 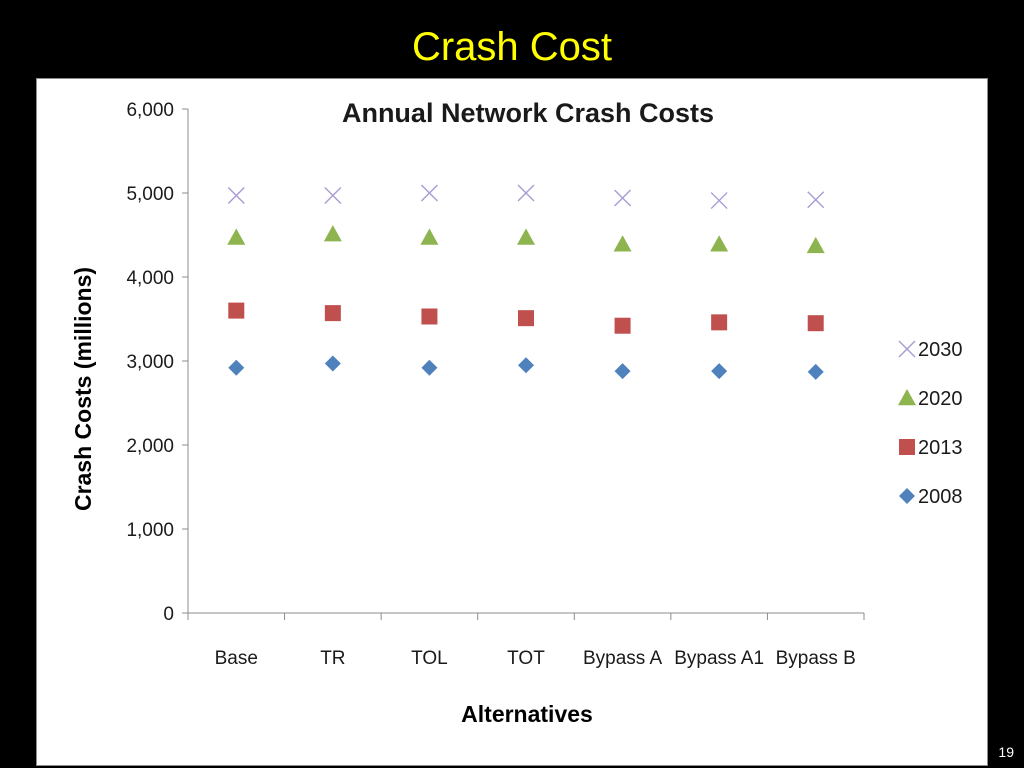 What do you see at coordinates (719, 658) in the screenshot?
I see `x-tick-label: Bypass A1` at bounding box center [719, 658].